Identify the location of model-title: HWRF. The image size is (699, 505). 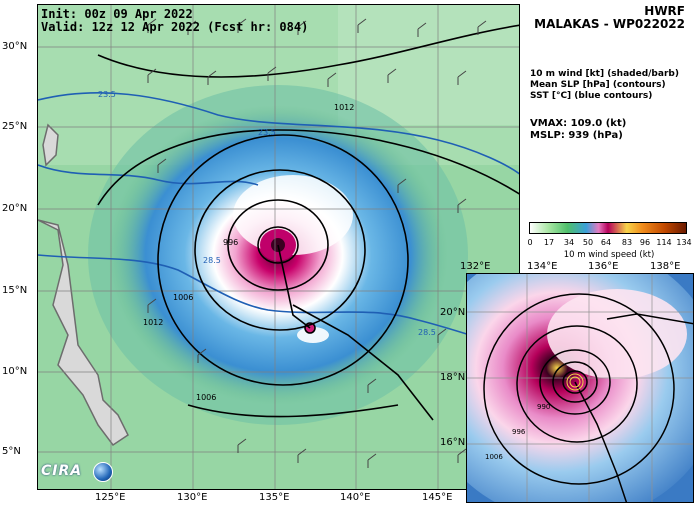
(664, 11).